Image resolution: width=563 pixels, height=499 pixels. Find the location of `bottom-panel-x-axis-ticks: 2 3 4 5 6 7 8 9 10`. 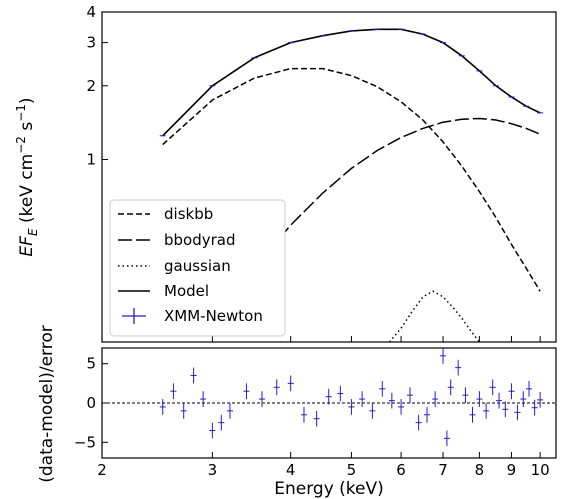

bottom-panel-x-axis-ticks: 2 3 4 5 6 7 8 9 10 is located at coordinates (323, 465).